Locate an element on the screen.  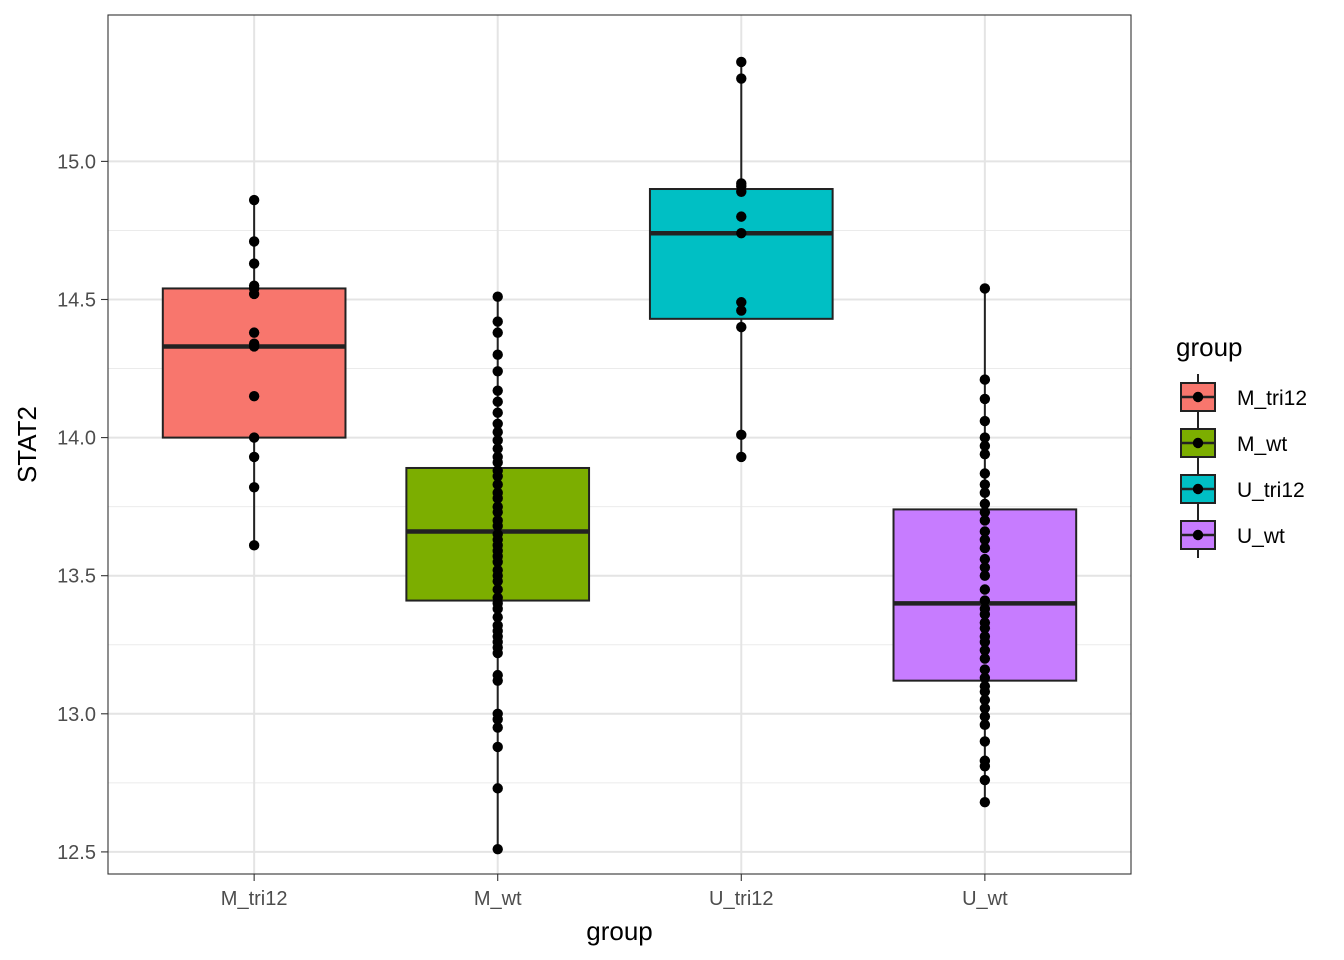
legend-keys: M_tri12 M_wt U_tri12 U_wt is located at coordinates (1243, 466).